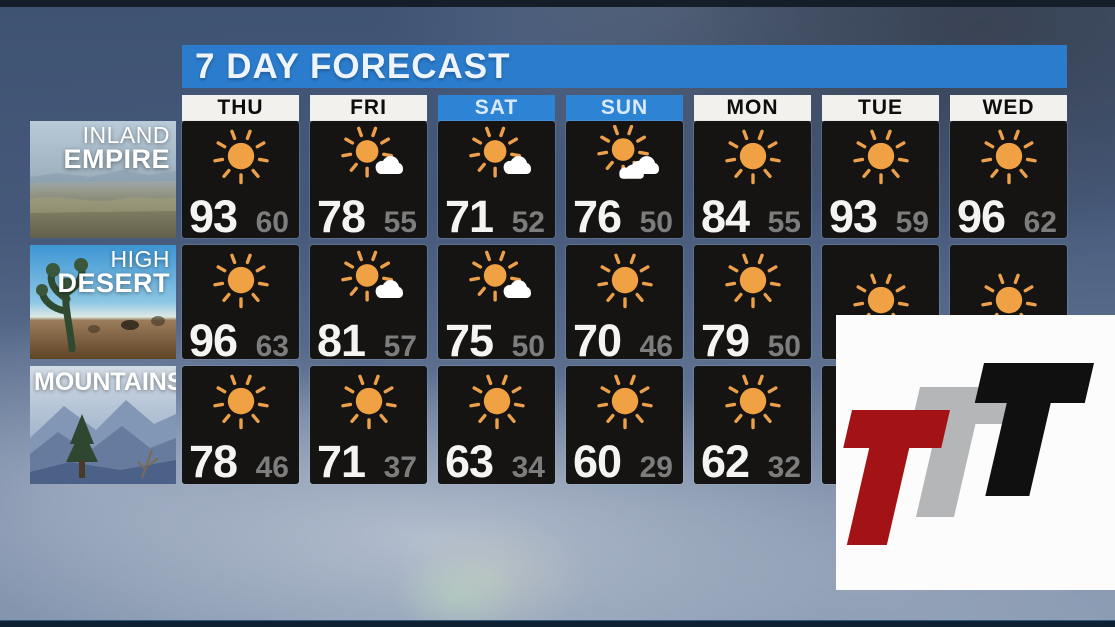 This screenshot has width=1115, height=627. What do you see at coordinates (624, 156) in the screenshot?
I see `sun-clouds-icon` at bounding box center [624, 156].